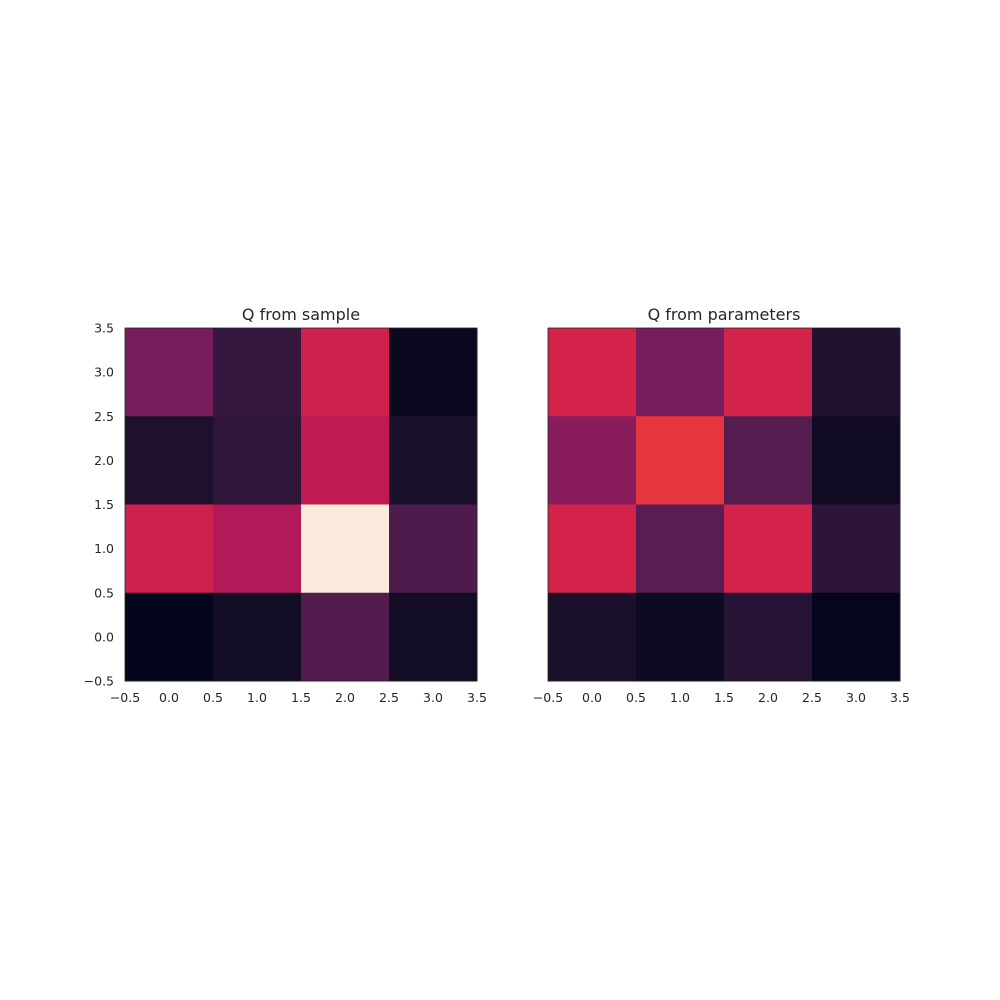 Image resolution: width=1000 pixels, height=1000 pixels. What do you see at coordinates (104, 460) in the screenshot?
I see `y-tick-label: 2.0` at bounding box center [104, 460].